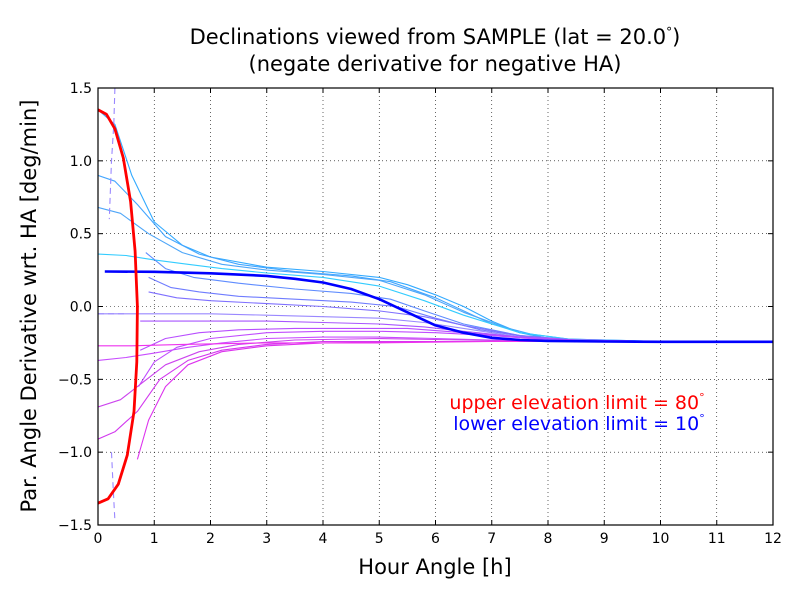 This screenshot has height=604, width=800. I want to click on y-axis-label: Par. Angle Derivative wrt. HA [deg/min], so click(29, 306).